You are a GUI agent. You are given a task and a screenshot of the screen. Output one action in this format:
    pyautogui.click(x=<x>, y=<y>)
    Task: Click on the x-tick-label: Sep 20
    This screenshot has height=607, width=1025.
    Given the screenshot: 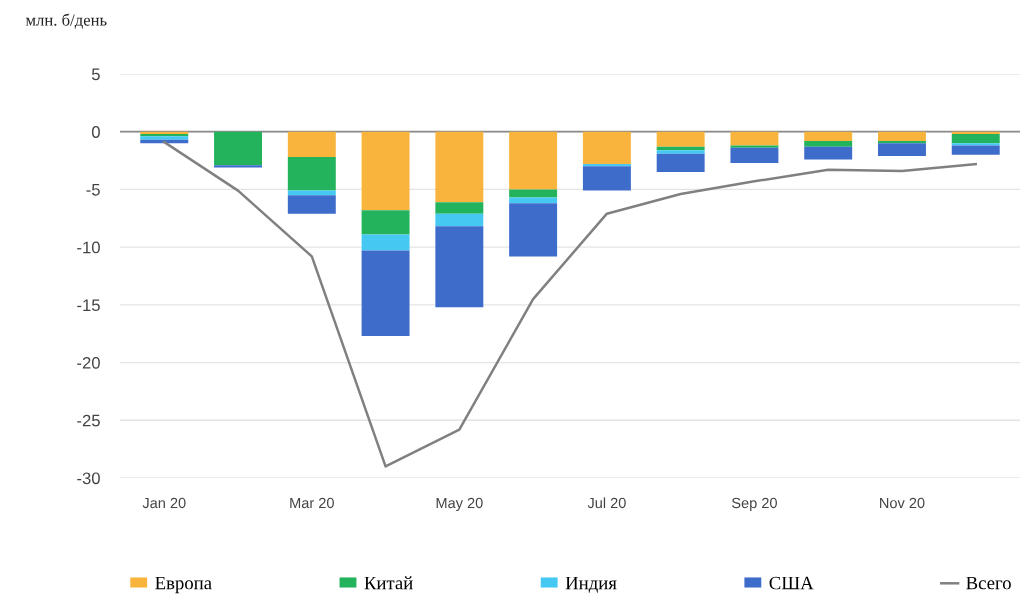 What is the action you would take?
    pyautogui.click(x=754, y=504)
    